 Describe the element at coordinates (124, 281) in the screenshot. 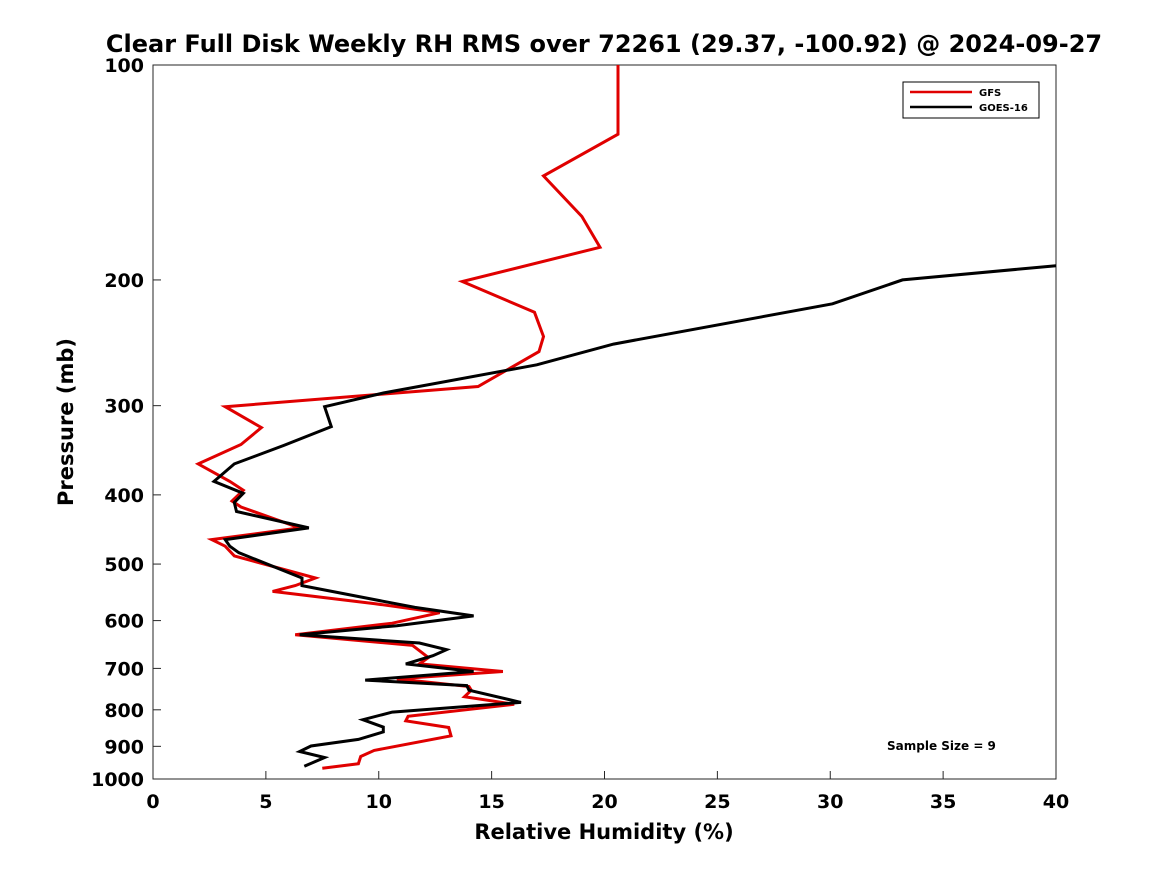

I see `y-tick-label: 200` at that location.